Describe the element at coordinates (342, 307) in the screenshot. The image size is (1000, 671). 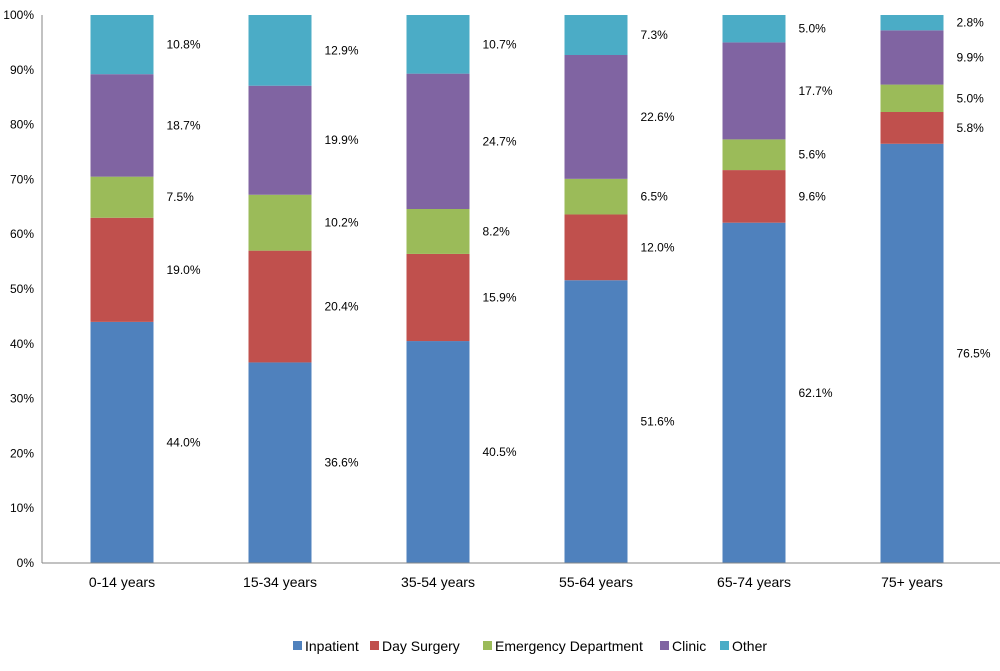
I see `data-label: 20.4%` at that location.